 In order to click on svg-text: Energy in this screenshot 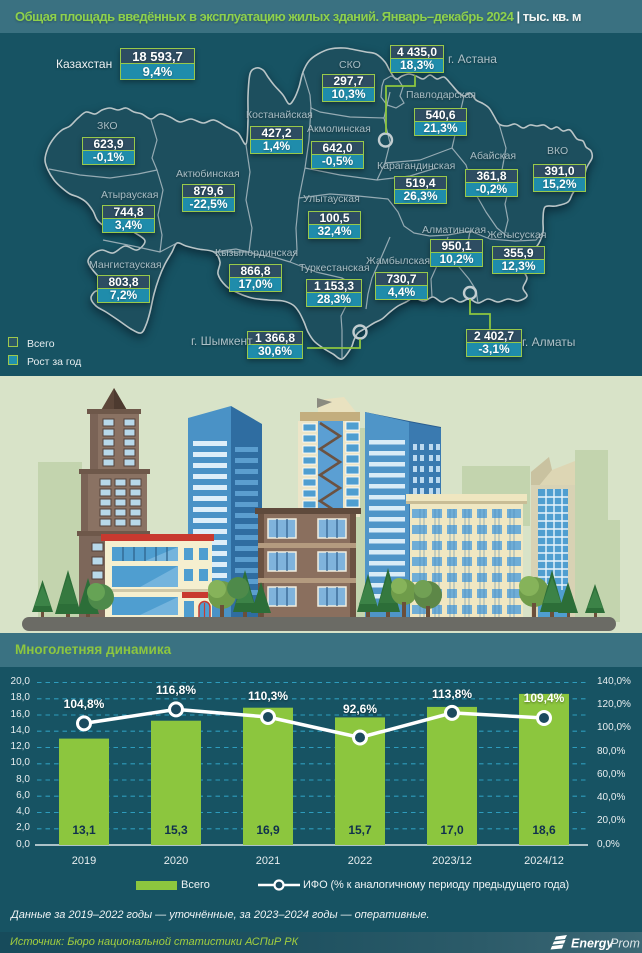, I will do `click(592, 944)`.